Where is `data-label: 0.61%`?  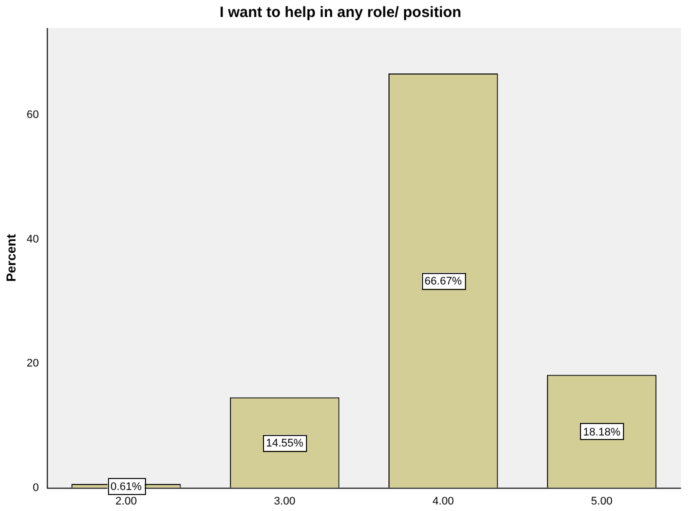 data-label: 0.61% is located at coordinates (126, 486).